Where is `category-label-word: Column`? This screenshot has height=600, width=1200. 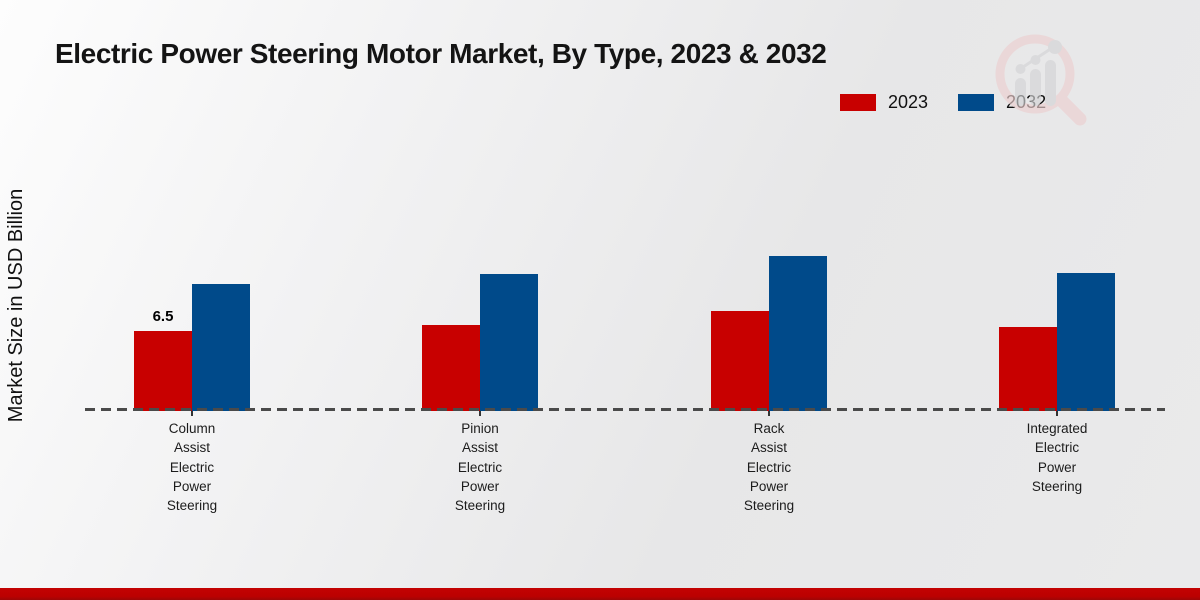 category-label-word: Column is located at coordinates (192, 428).